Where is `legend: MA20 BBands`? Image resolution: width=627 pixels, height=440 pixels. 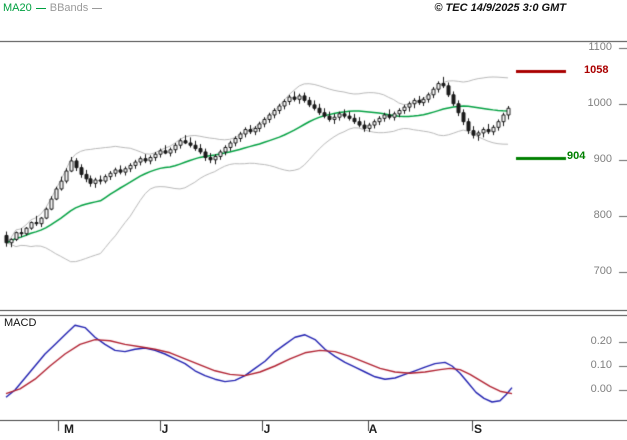 legend: MA20 BBands is located at coordinates (53, 8).